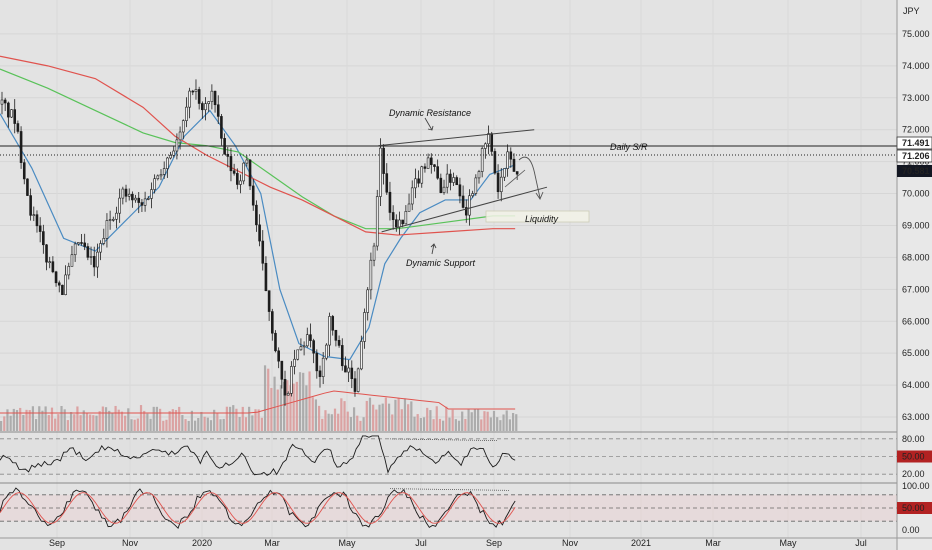  Describe the element at coordinates (861, 543) in the screenshot. I see `time-tick-label: Jul` at that location.